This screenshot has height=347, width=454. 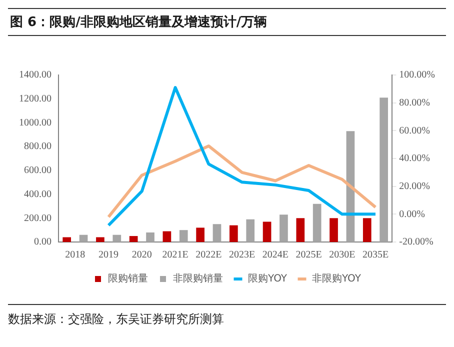 What do you see at coordinates (414, 102) in the screenshot?
I see `y2-tick-label: 80.00%` at bounding box center [414, 102].